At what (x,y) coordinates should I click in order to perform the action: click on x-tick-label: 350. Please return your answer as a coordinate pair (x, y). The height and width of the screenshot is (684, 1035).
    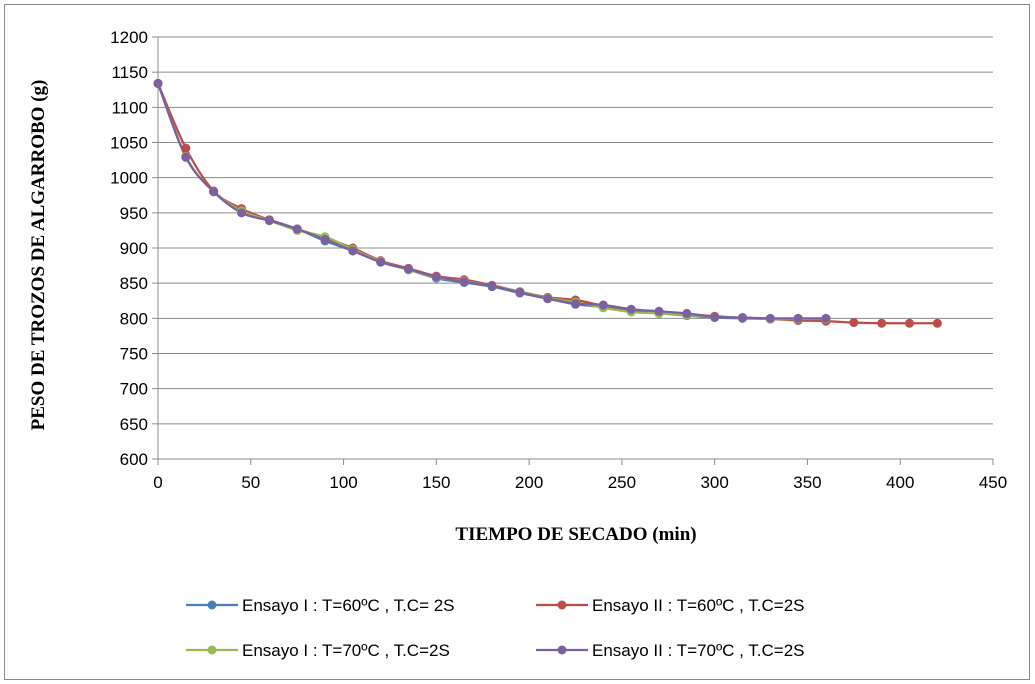
    Looking at the image, I should click on (807, 482).